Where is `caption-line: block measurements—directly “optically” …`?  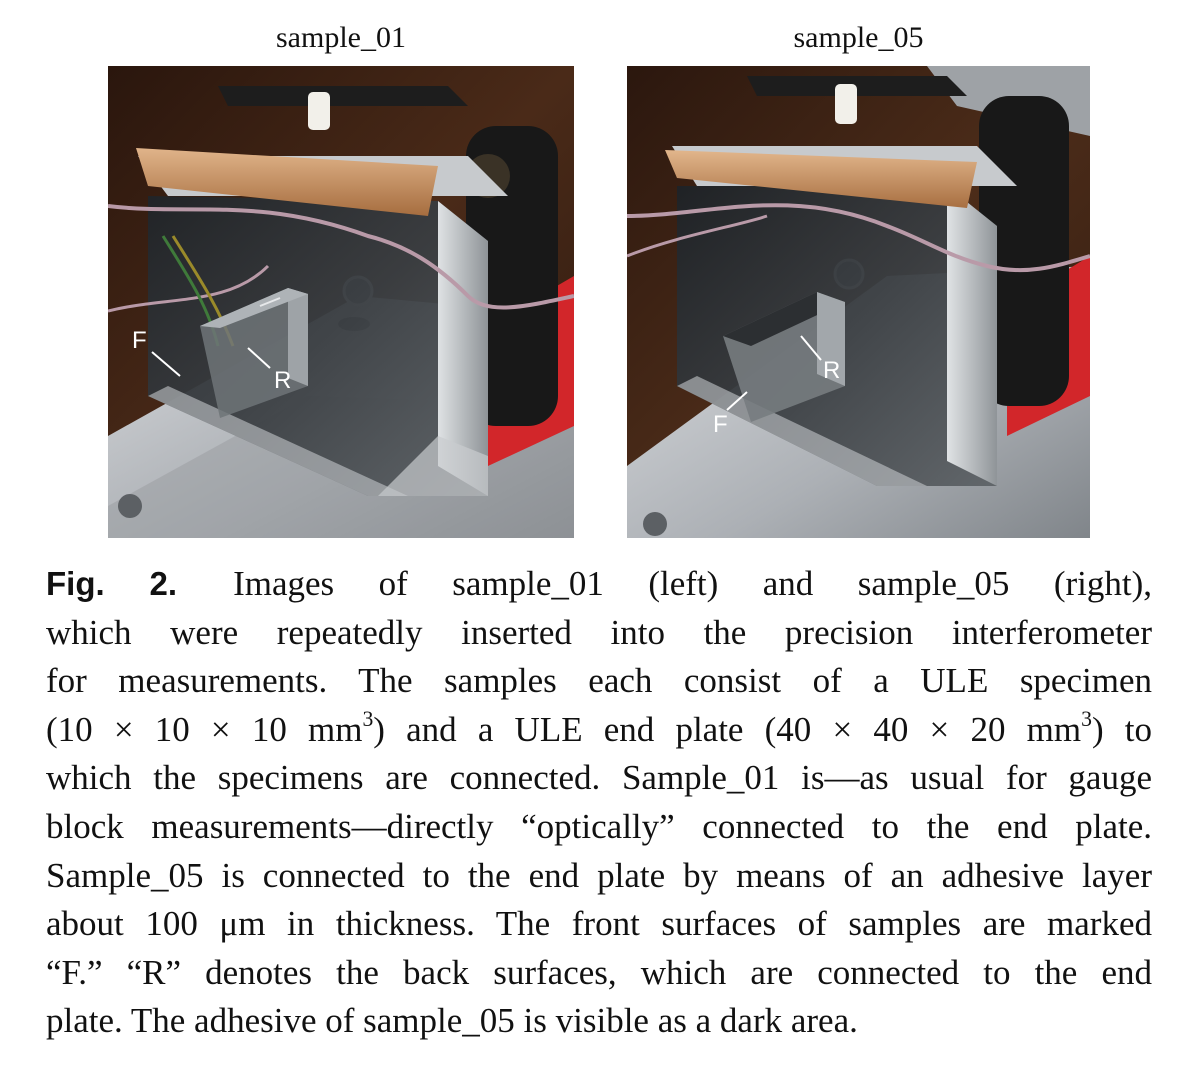
caption-line: block measurements—directly “optically” … is located at coordinates (599, 826).